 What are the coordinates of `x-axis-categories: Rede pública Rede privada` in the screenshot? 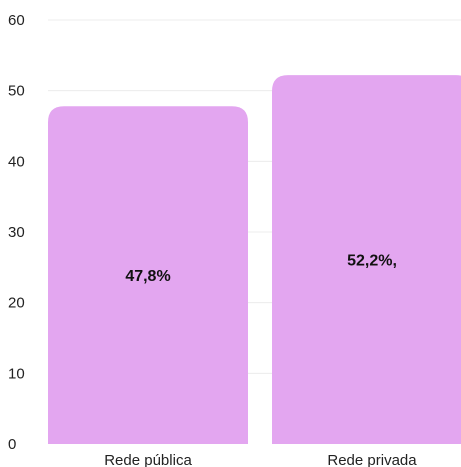 It's located at (260, 459).